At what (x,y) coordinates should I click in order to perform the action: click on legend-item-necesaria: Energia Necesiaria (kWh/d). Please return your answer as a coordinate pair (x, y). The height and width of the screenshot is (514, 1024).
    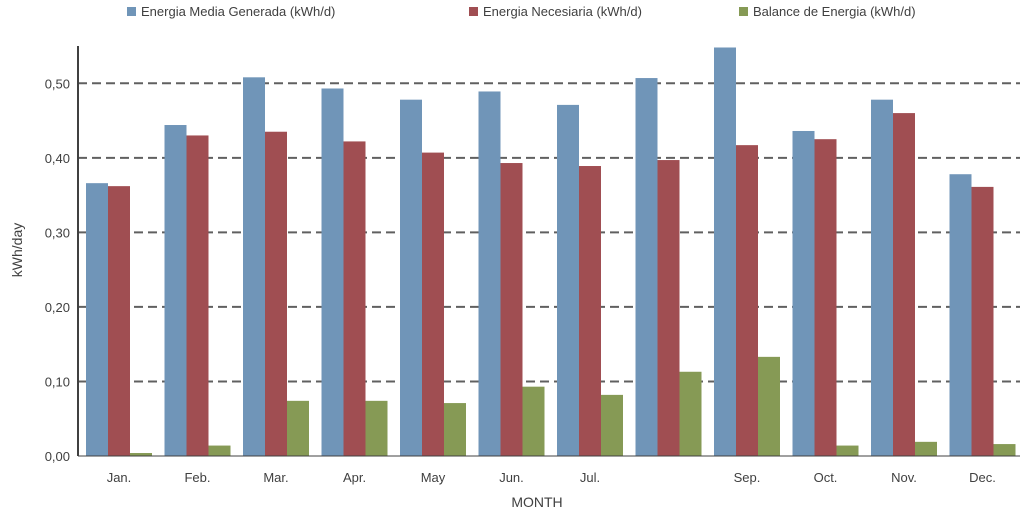
    Looking at the image, I should click on (555, 11).